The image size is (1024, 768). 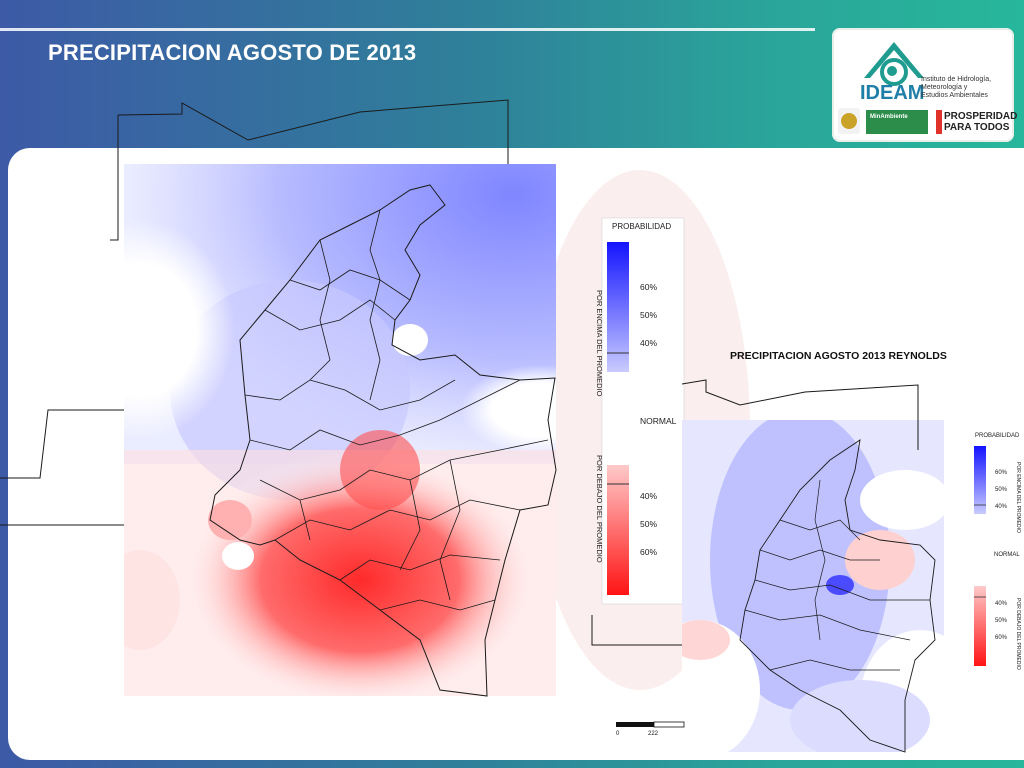 I want to click on reynolds-below-tick-2: 50%, so click(x=1001, y=621).